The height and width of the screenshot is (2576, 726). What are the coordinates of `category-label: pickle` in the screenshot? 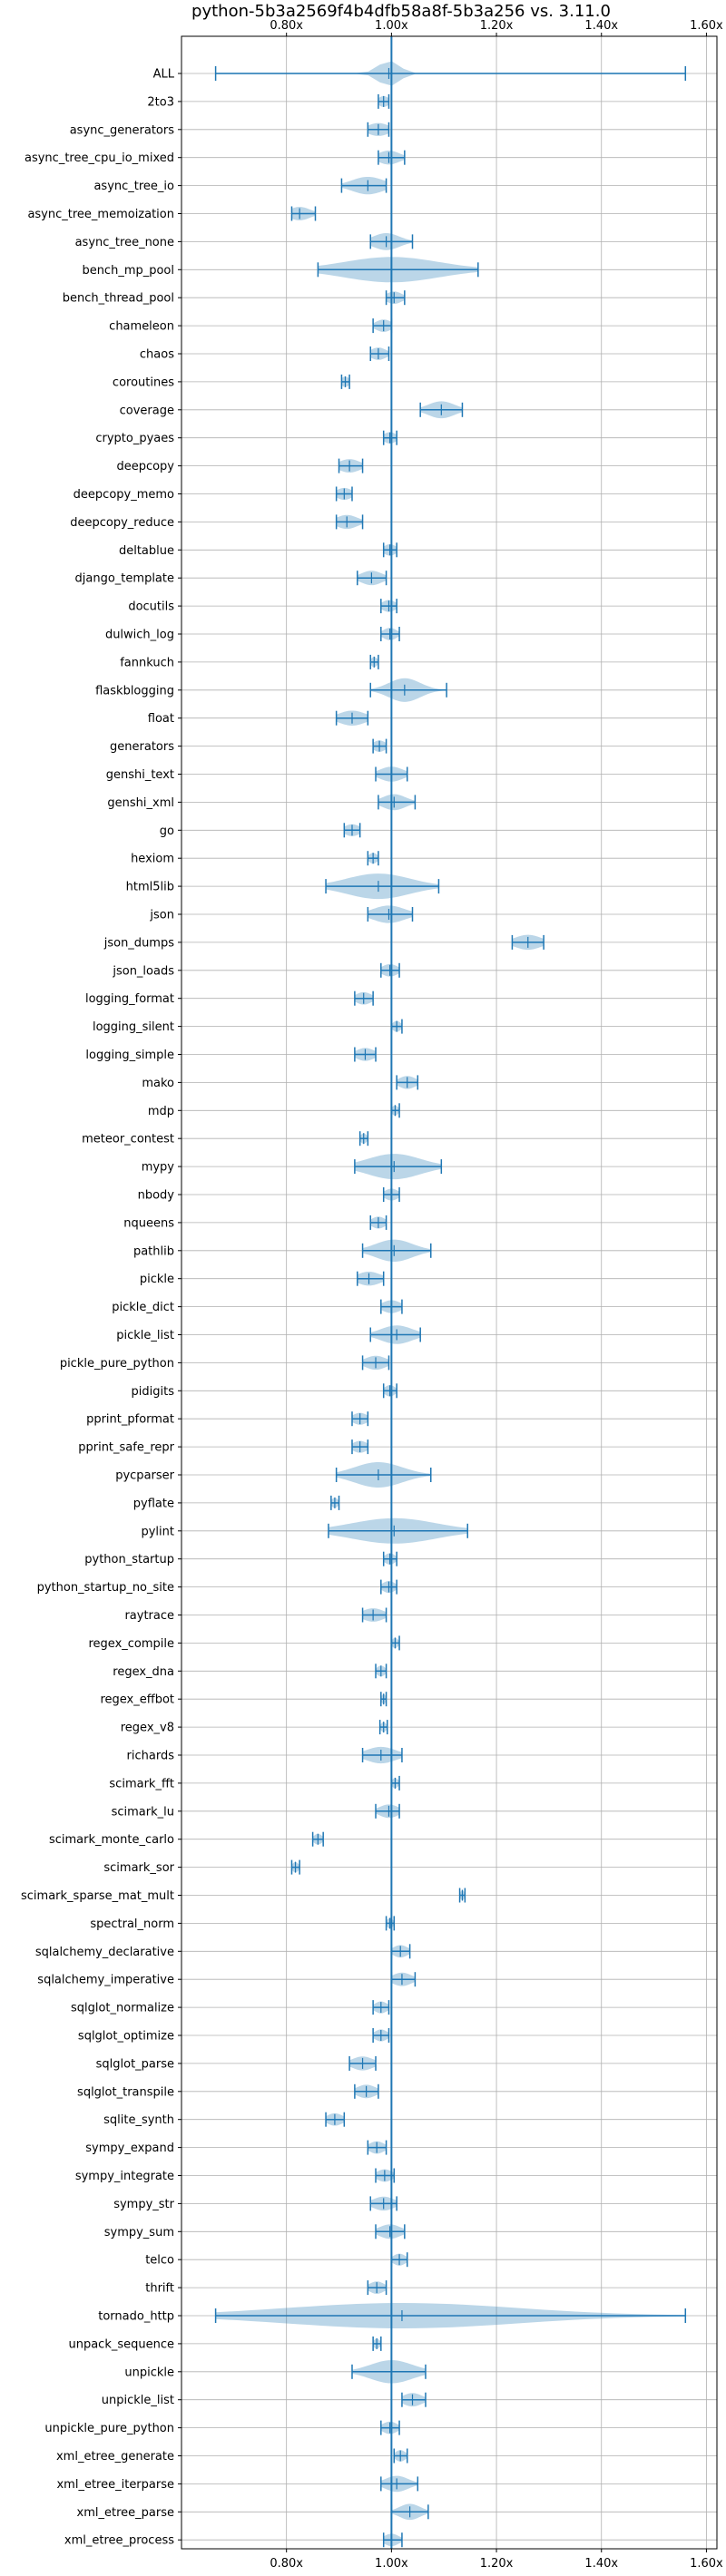 It's located at (157, 1279).